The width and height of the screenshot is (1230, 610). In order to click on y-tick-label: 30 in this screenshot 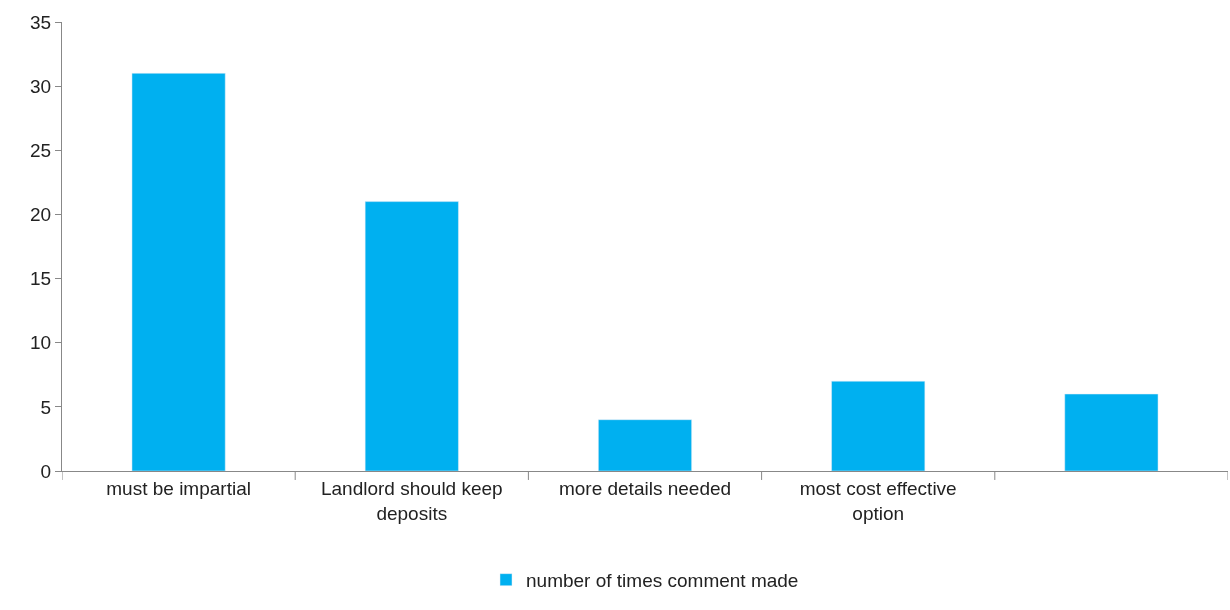, I will do `click(41, 86)`.